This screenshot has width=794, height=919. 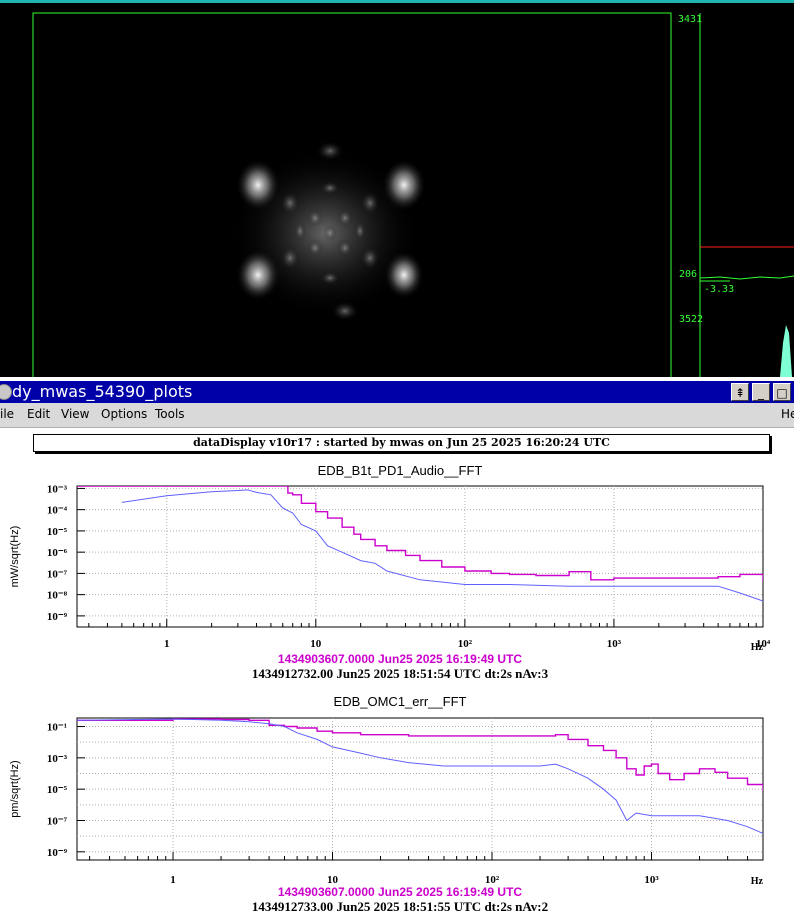 I want to click on y-tick-label: 10⁻⁶, so click(x=57, y=553).